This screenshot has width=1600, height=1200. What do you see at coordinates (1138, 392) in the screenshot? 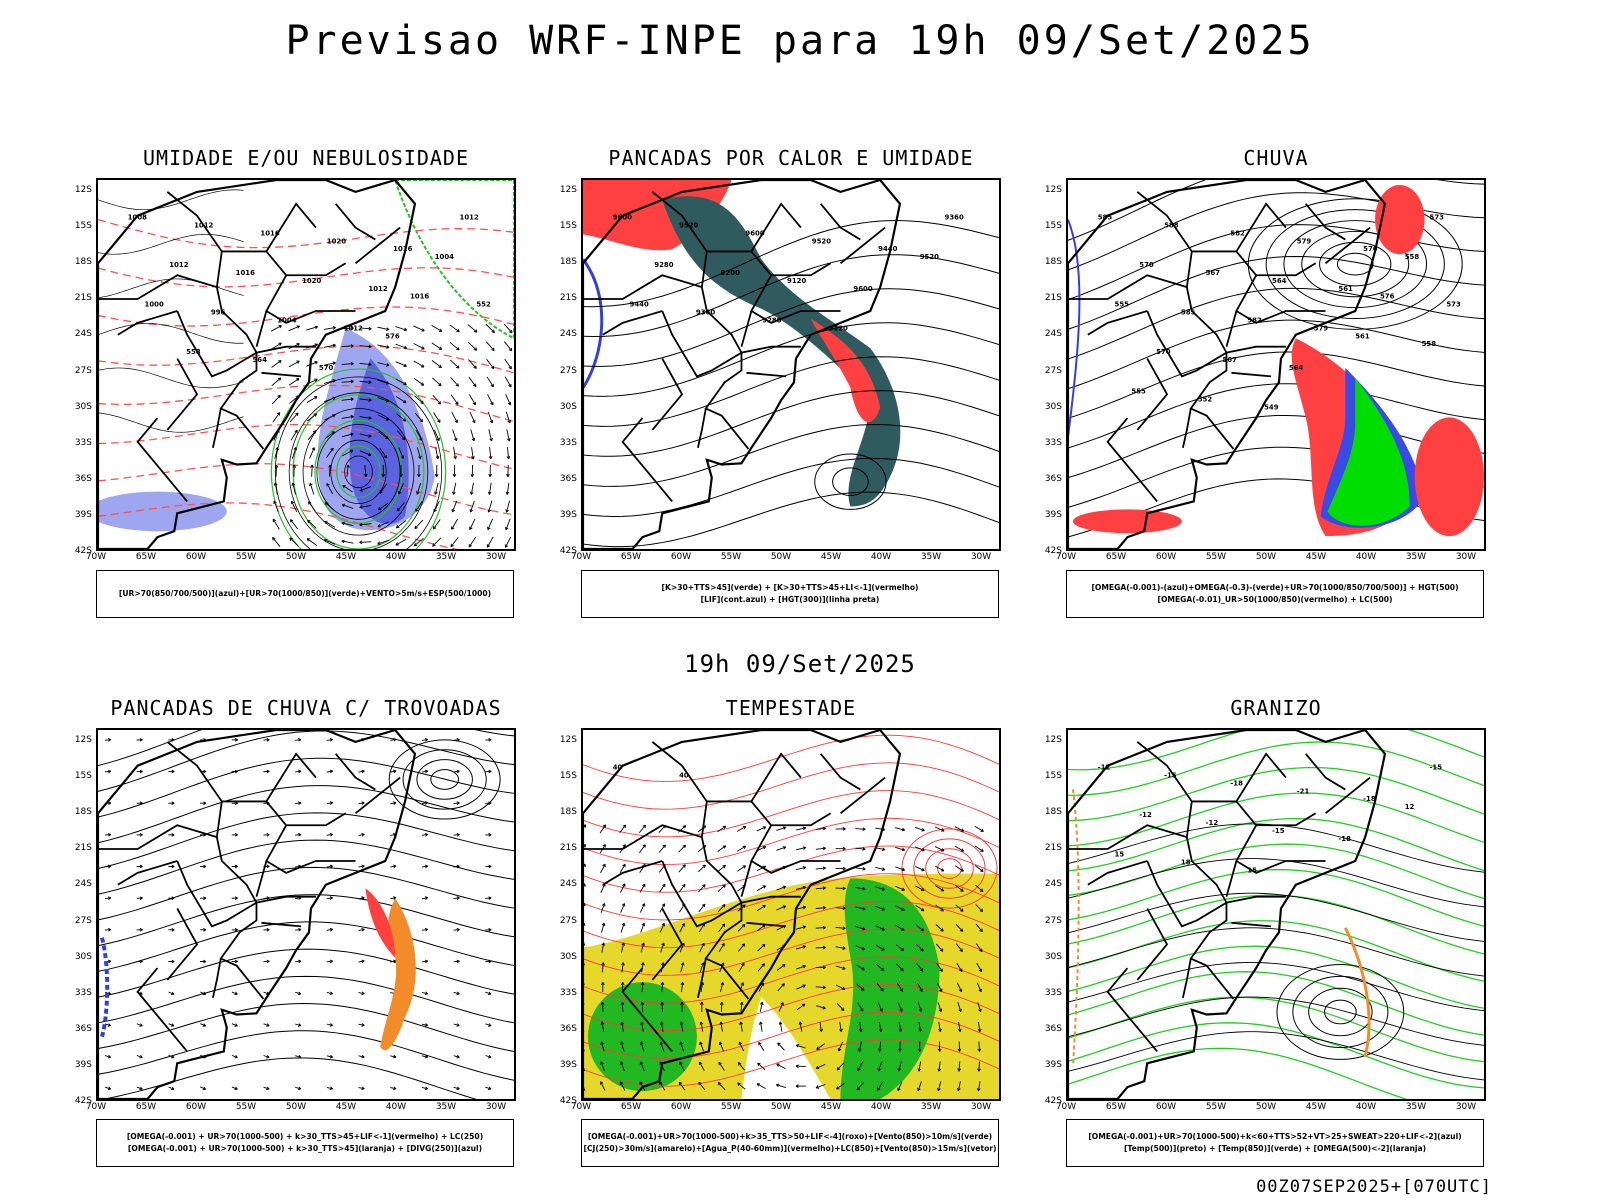
I see `contour-label: 555` at bounding box center [1138, 392].